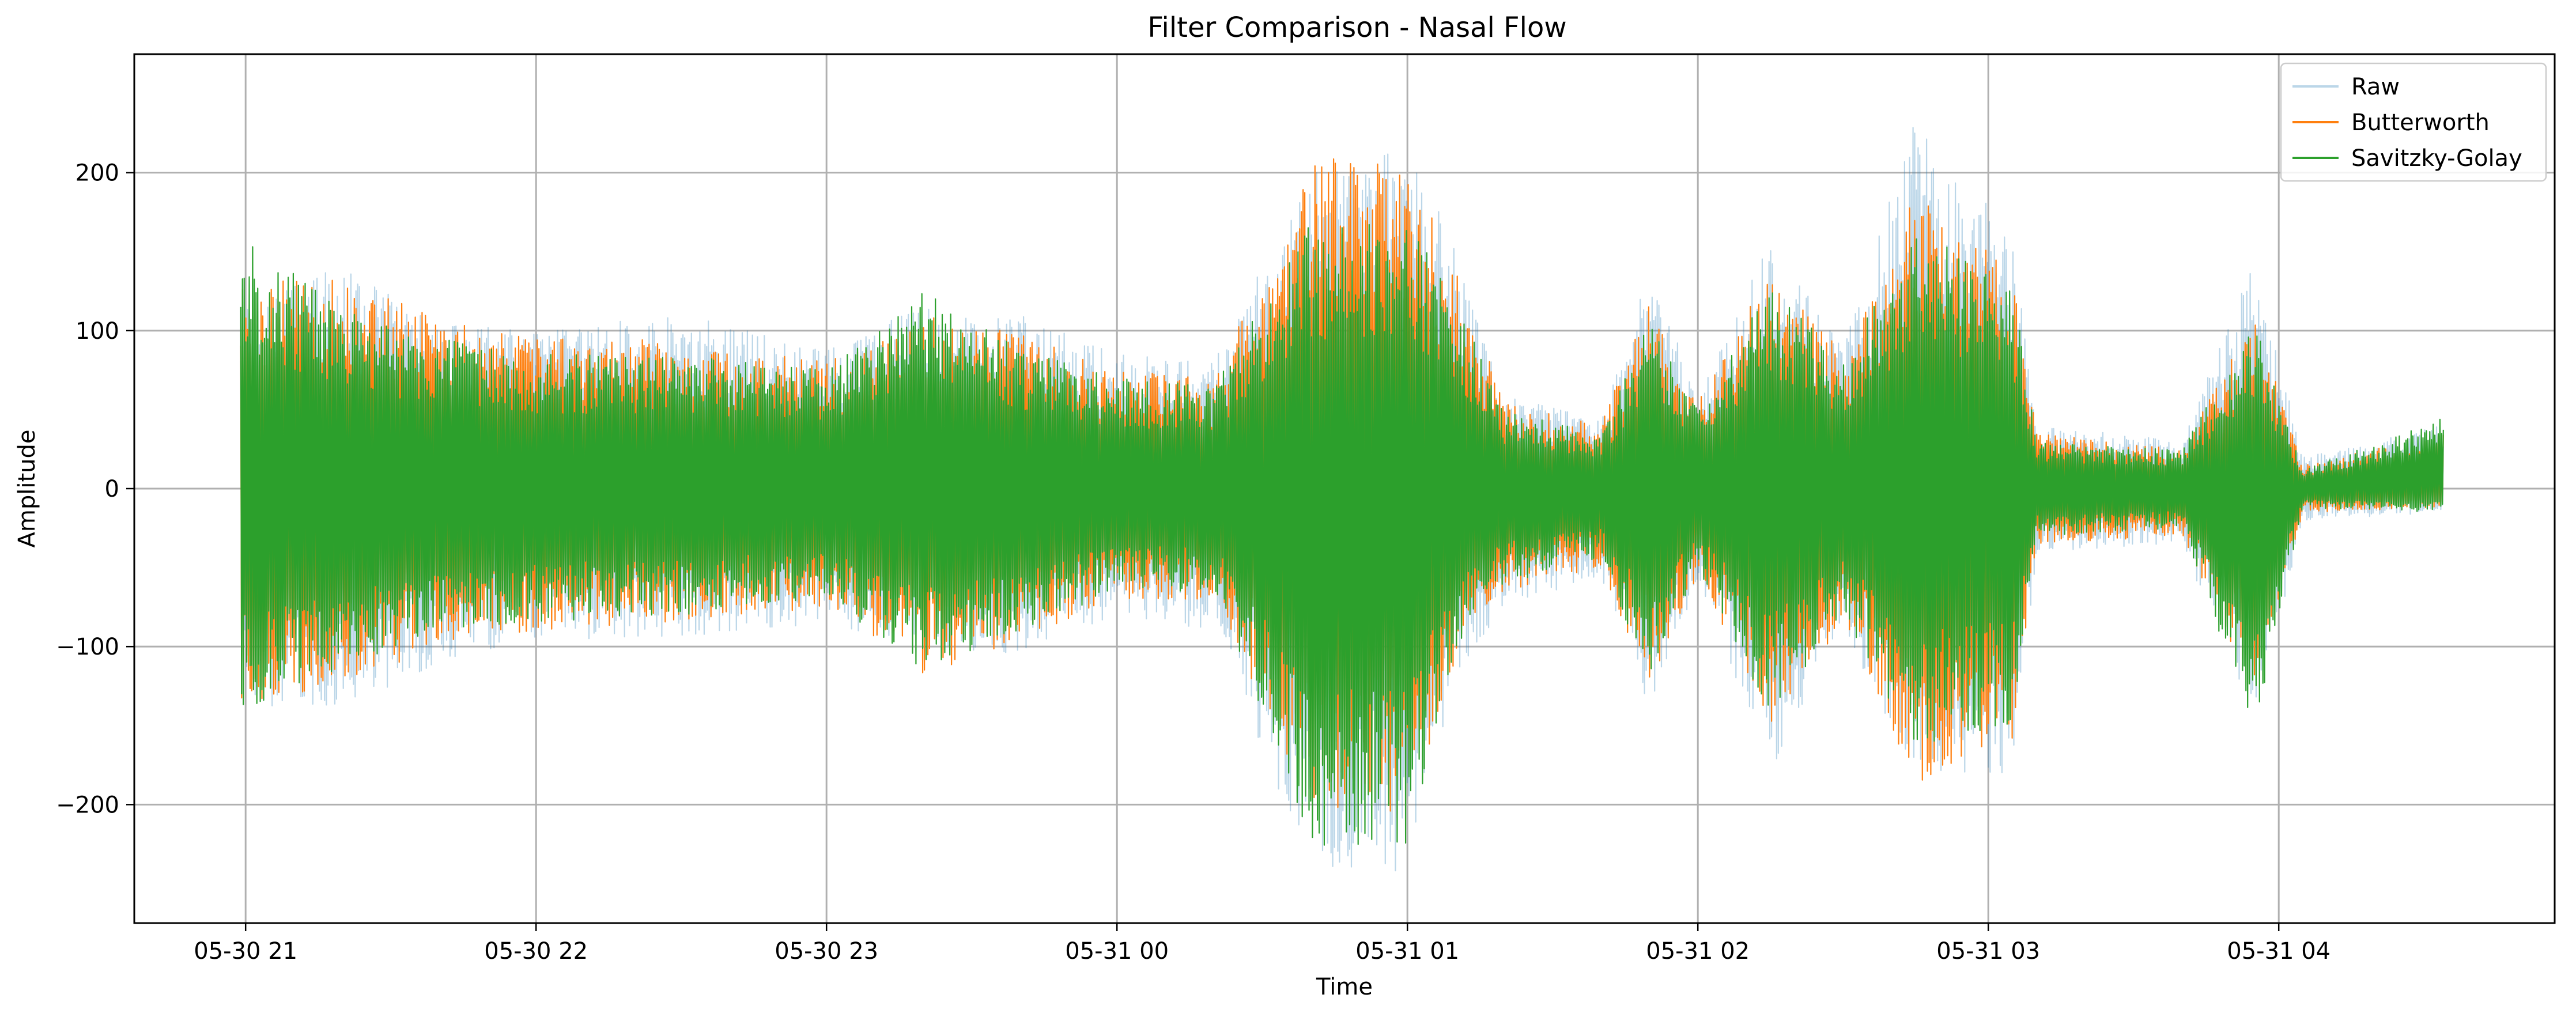  I want to click on x-tick-label: 05-30 22, so click(536, 951).